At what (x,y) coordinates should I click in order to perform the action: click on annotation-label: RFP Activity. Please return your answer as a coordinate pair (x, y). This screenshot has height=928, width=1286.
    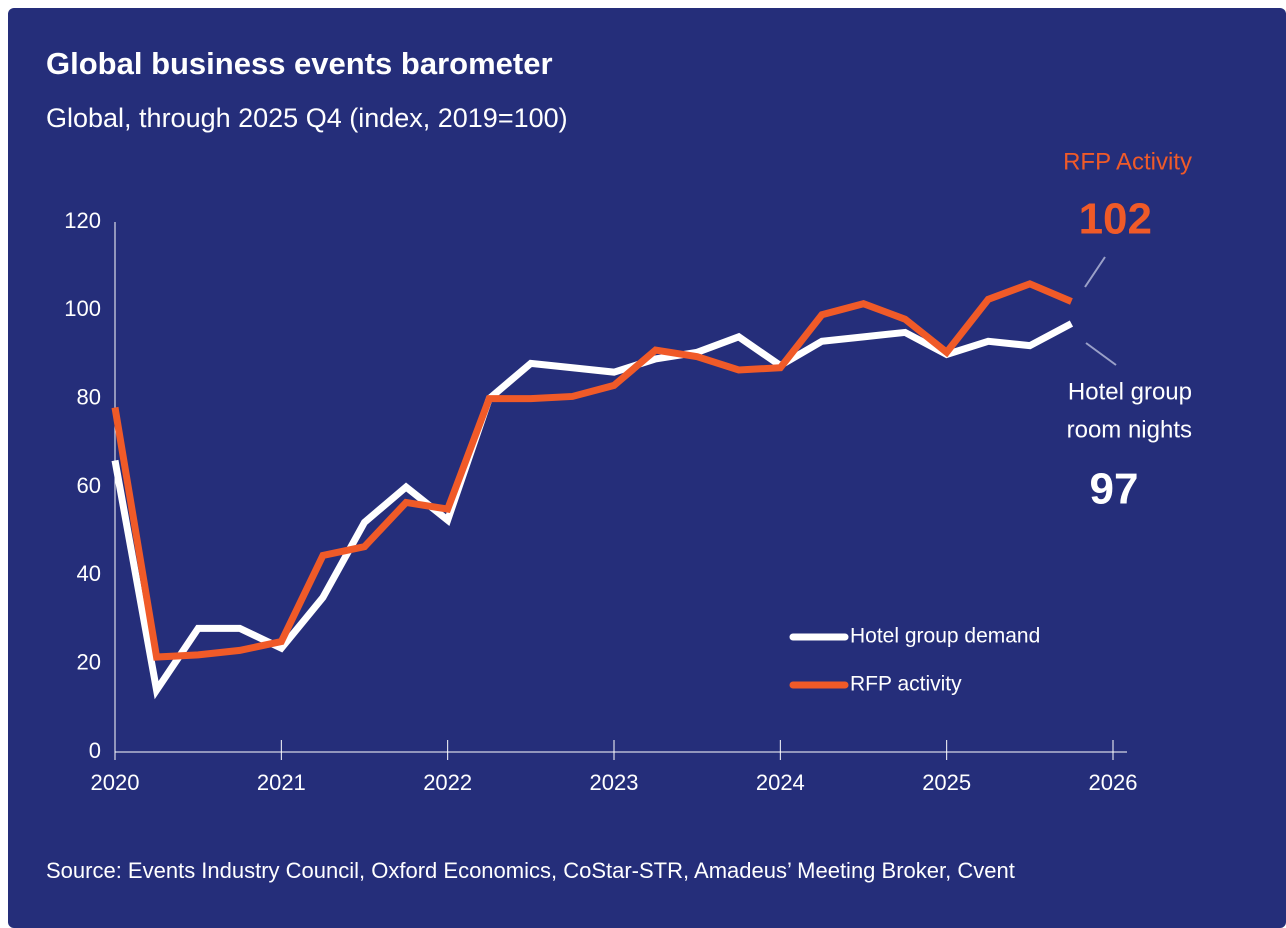
    Looking at the image, I should click on (1127, 161).